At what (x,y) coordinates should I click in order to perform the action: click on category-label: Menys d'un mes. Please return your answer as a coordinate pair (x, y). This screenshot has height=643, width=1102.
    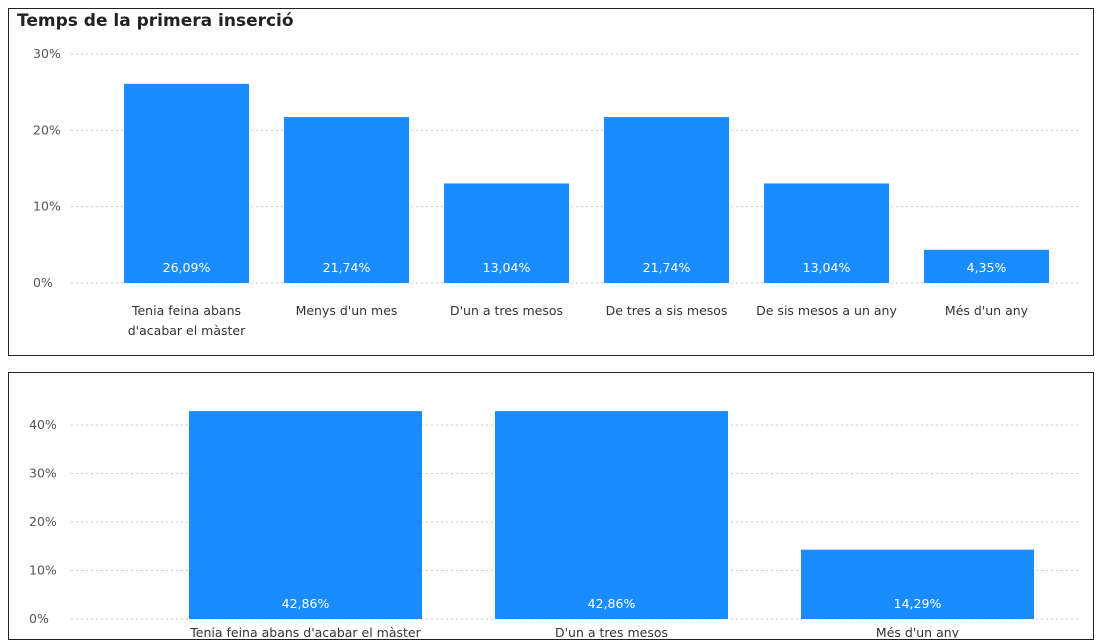
    Looking at the image, I should click on (347, 310).